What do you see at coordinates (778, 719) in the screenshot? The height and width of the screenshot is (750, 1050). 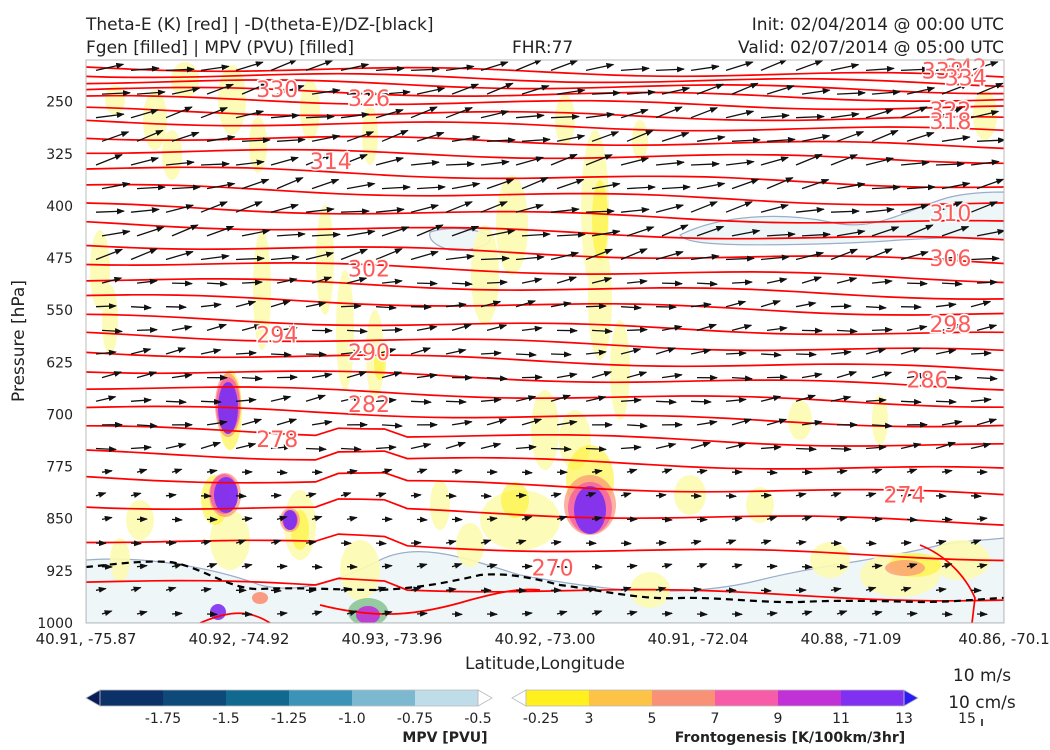 I see `colorbar-tick-label: 9` at bounding box center [778, 719].